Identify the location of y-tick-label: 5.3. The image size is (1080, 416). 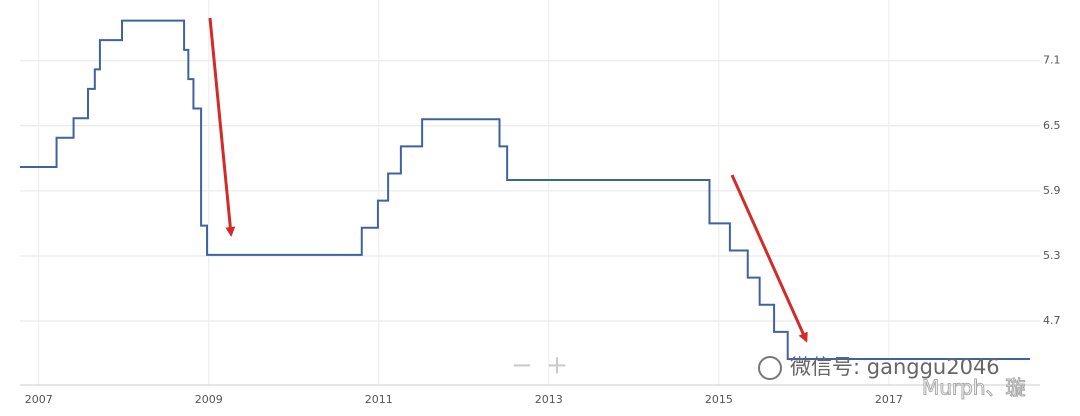
(1052, 255).